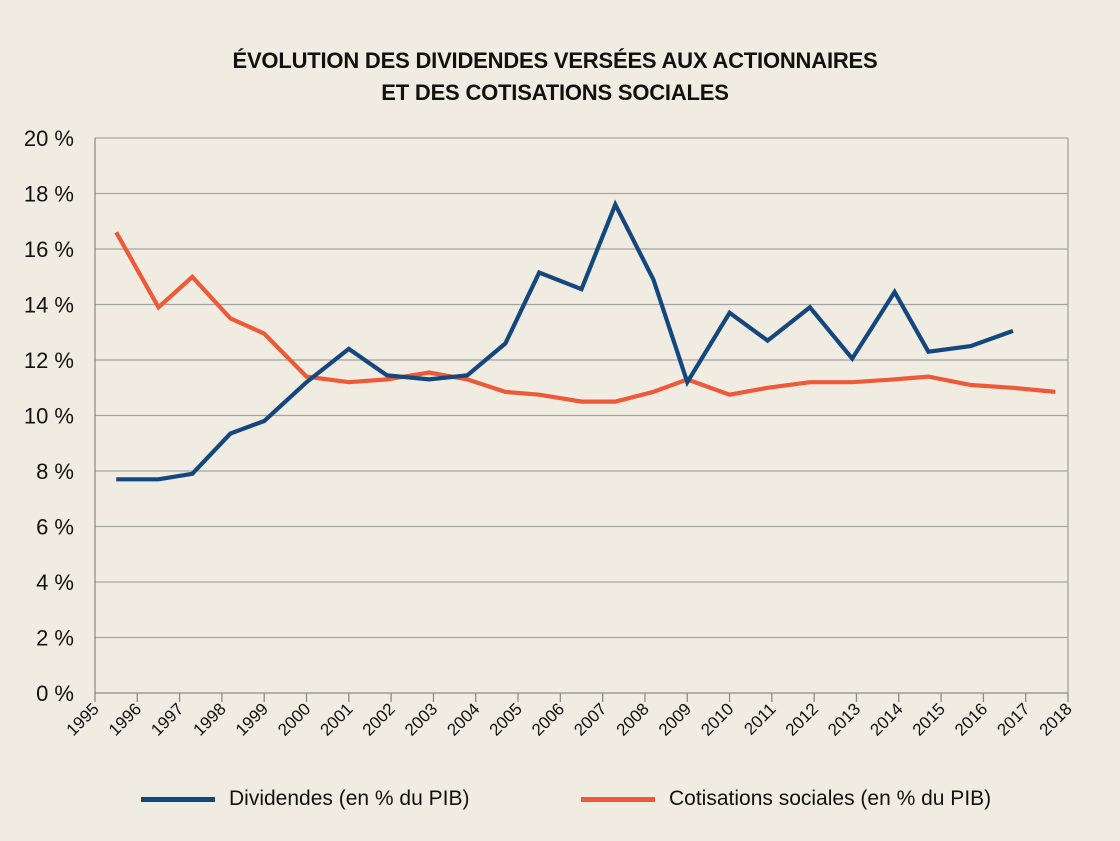  I want to click on y-tick-label: 16 %, so click(49, 249).